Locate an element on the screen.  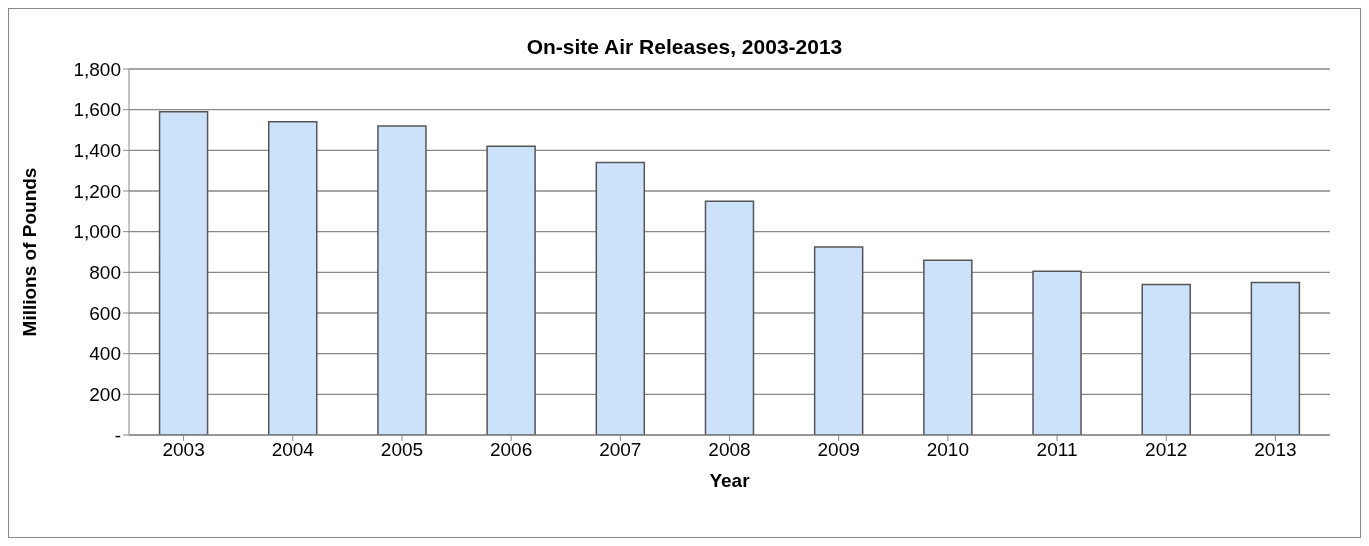
y-tick-label: 1,800 is located at coordinates (97, 69).